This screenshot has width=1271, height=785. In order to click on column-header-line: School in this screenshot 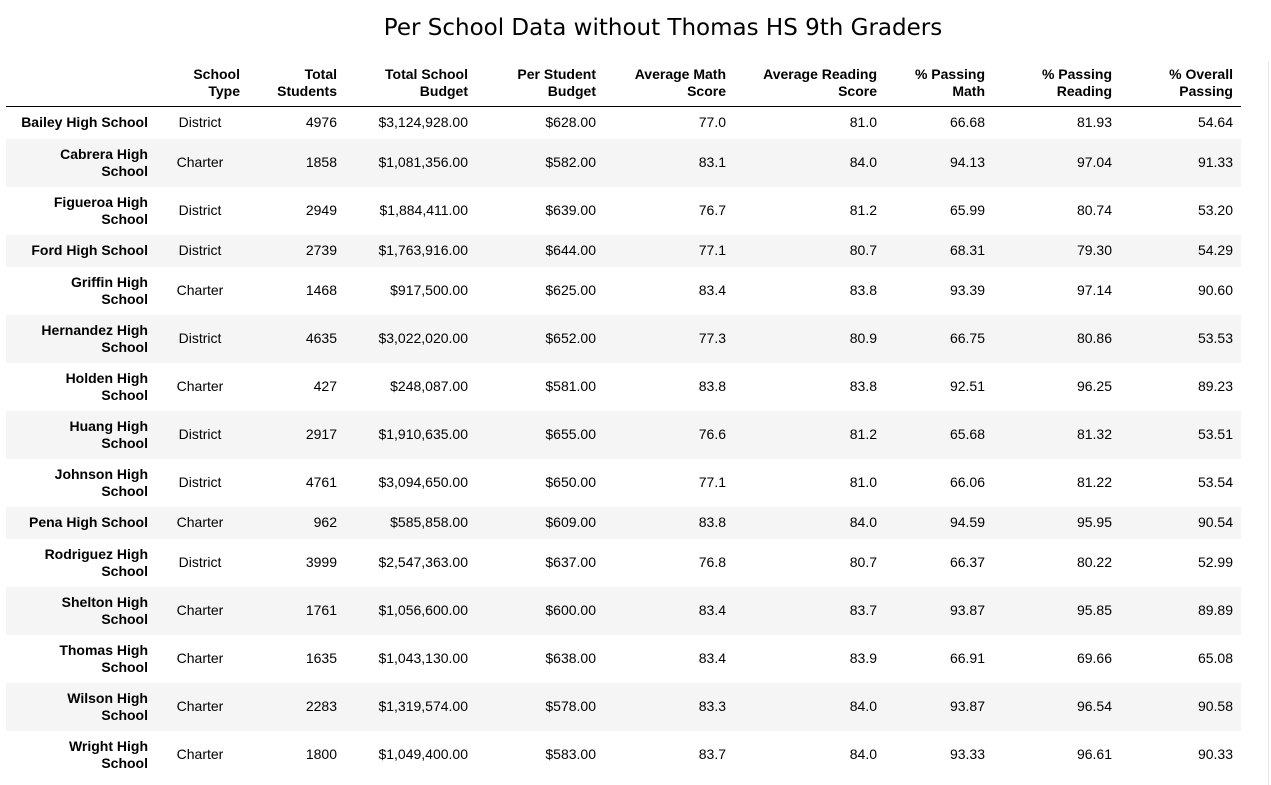, I will do `click(216, 74)`.